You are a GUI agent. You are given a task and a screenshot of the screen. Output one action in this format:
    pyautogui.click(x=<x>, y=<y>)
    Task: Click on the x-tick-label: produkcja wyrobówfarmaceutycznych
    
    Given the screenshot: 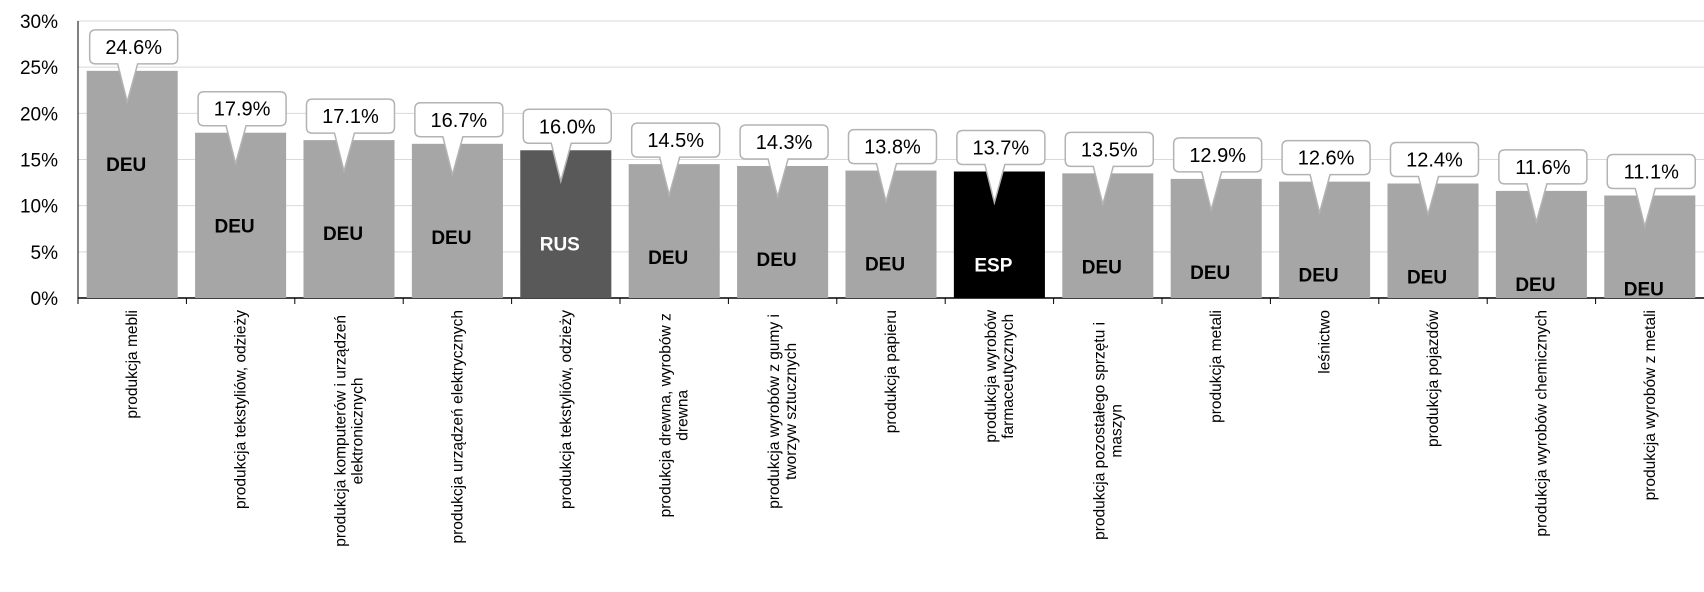 What is the action you would take?
    pyautogui.click(x=1000, y=375)
    